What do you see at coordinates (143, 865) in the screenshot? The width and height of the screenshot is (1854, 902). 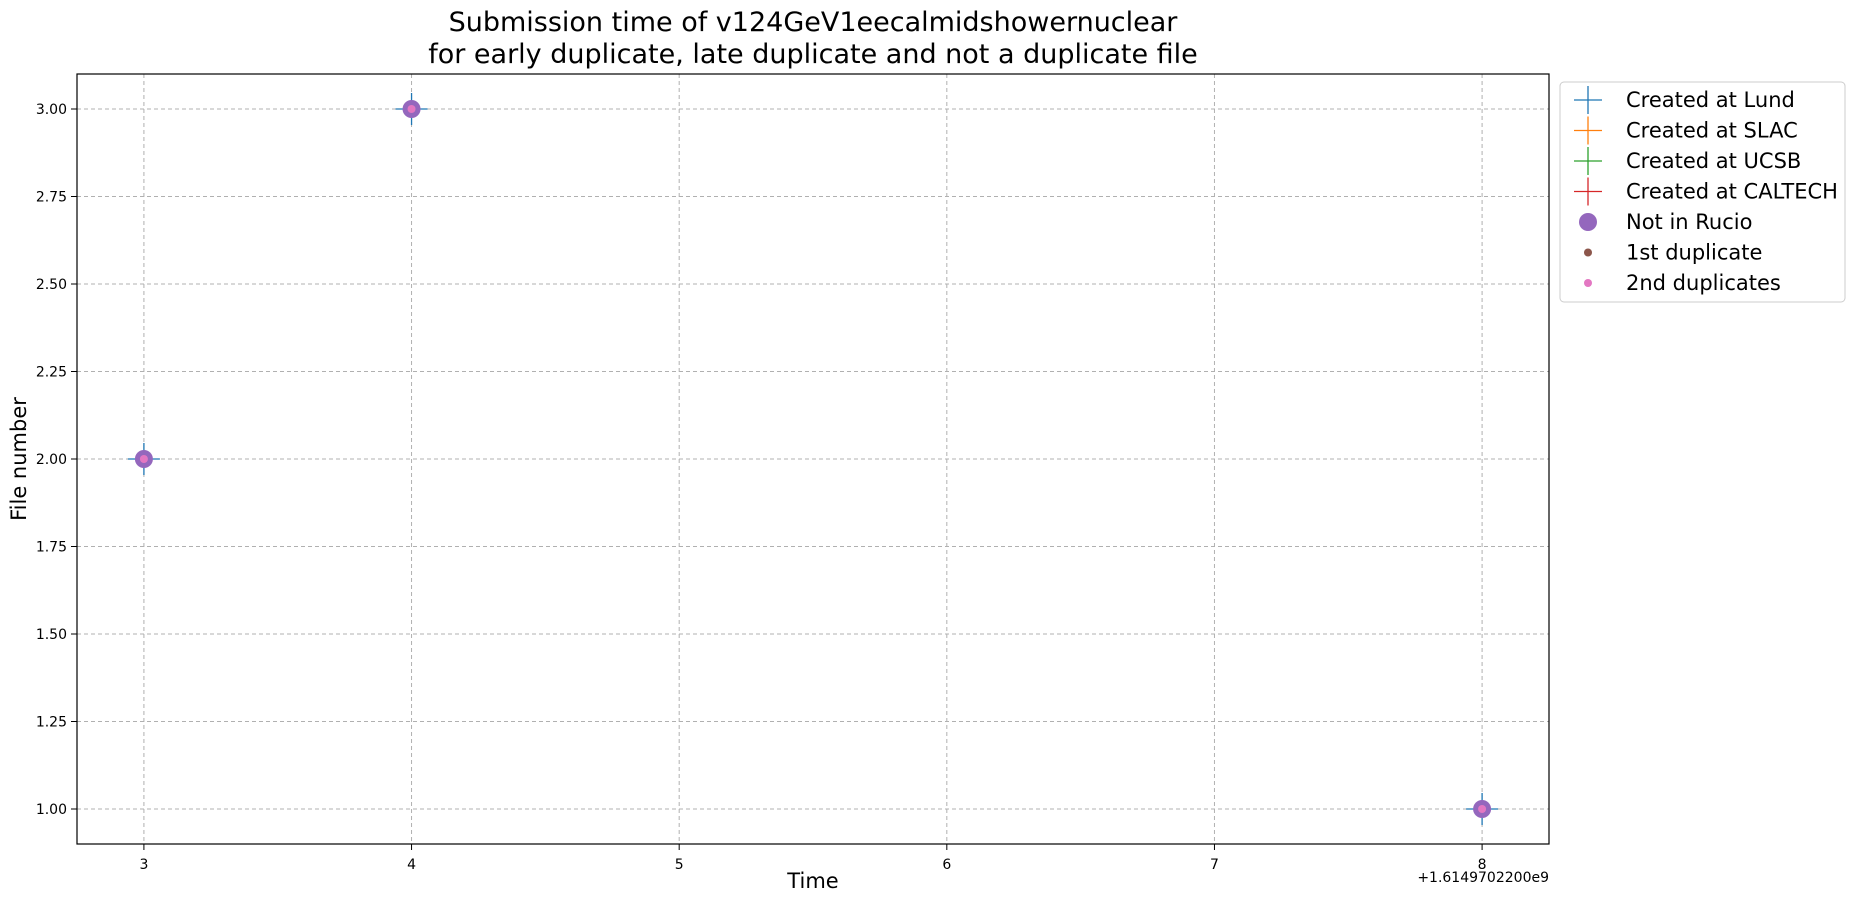 I see `x-tick-label: 3` at bounding box center [143, 865].